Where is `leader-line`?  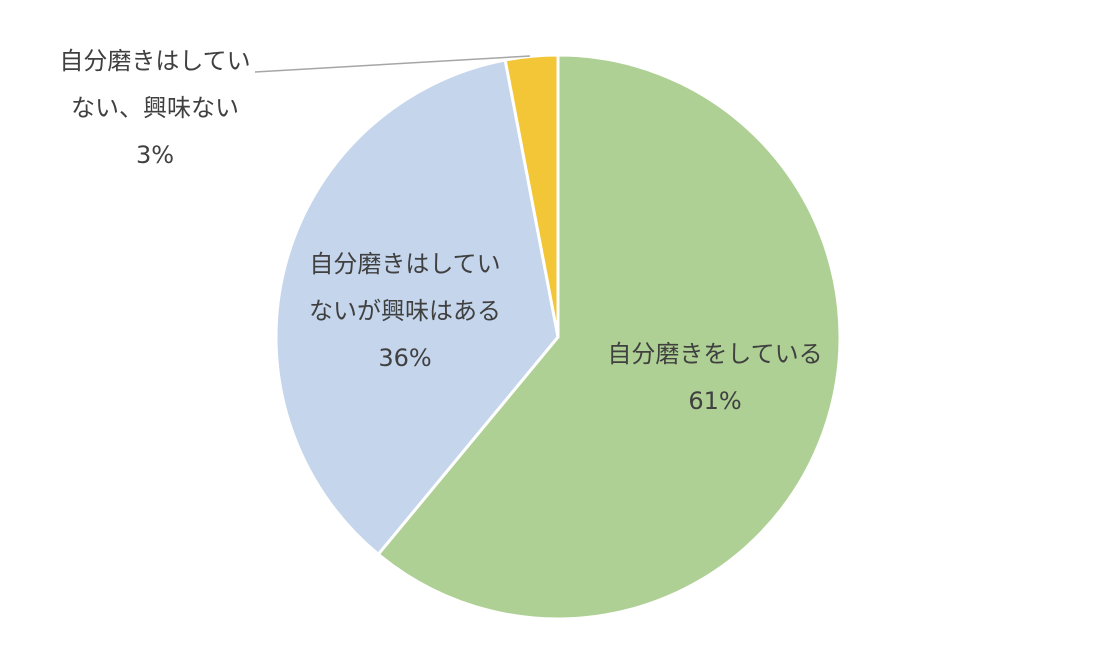 leader-line is located at coordinates (392, 64).